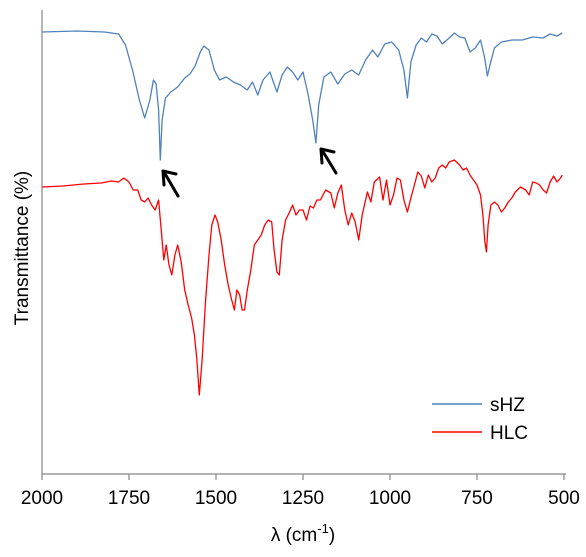 This screenshot has height=557, width=586. I want to click on x-tick-label: 1000, so click(390, 498).